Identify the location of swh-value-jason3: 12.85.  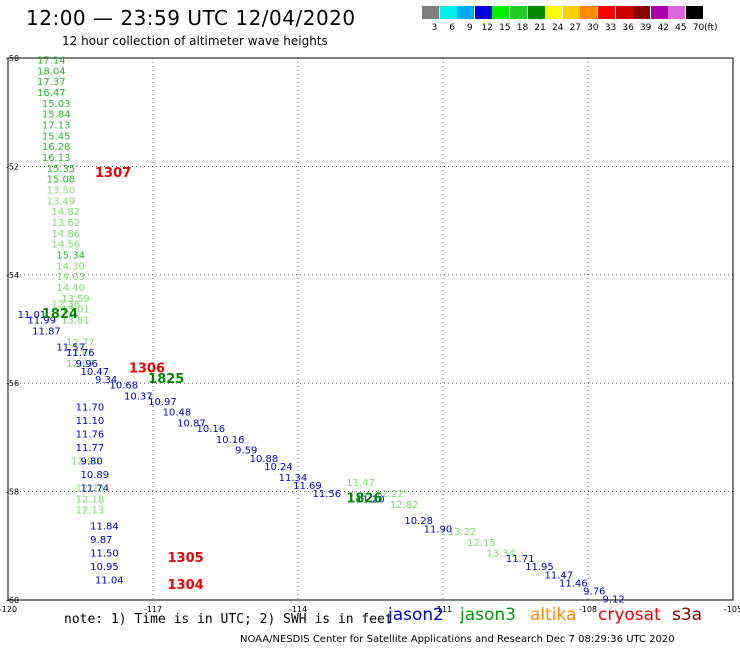
(80, 353).